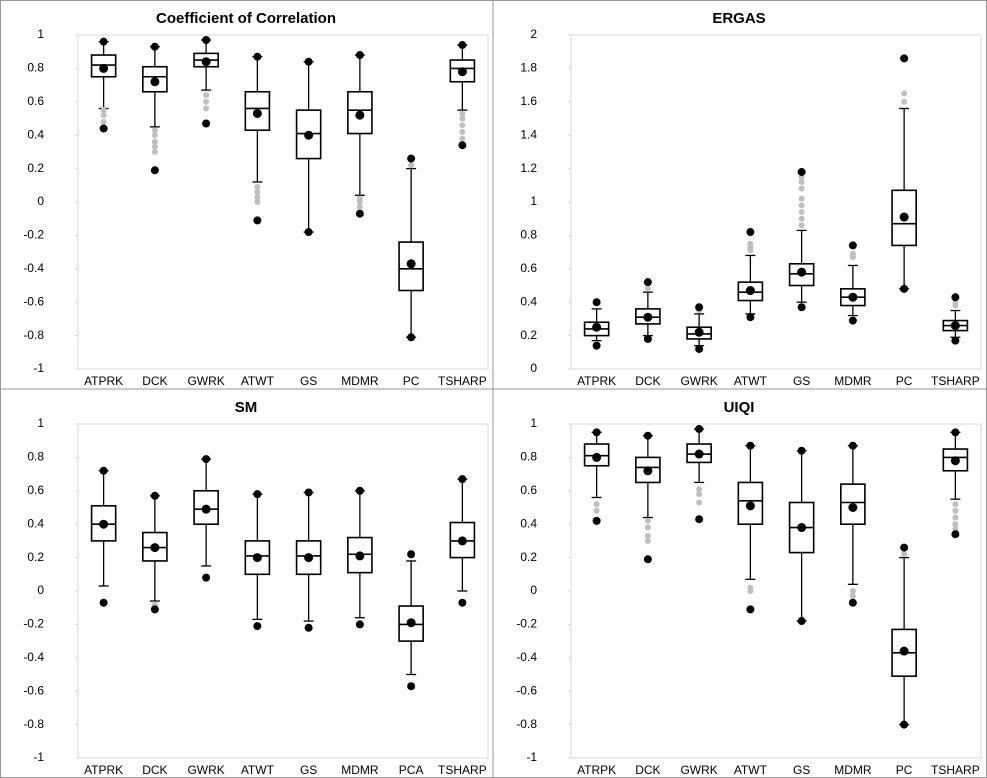 The width and height of the screenshot is (987, 778). What do you see at coordinates (246, 18) in the screenshot?
I see `chart-title: Coefficient of Correlation` at bounding box center [246, 18].